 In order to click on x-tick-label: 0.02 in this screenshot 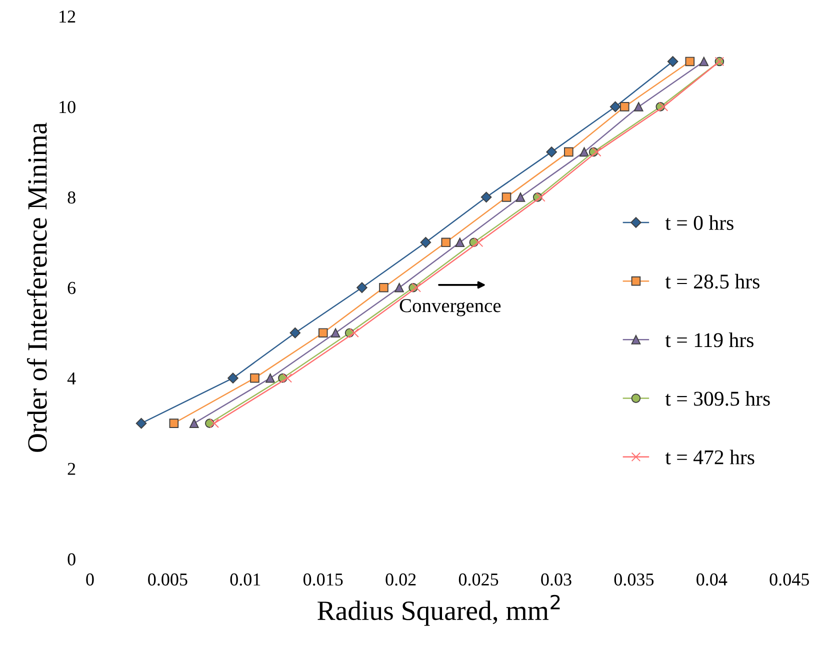, I will do `click(401, 579)`.